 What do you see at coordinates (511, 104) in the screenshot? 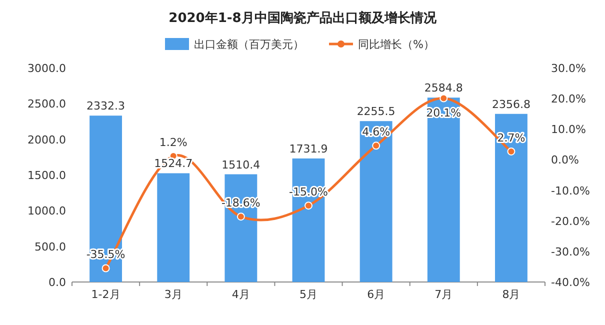
I see `data-label: 2356.8` at bounding box center [511, 104].